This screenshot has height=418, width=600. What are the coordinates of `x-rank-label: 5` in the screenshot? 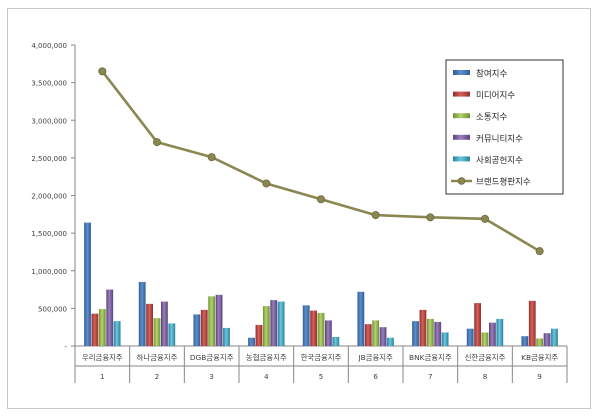 It's located at (321, 377).